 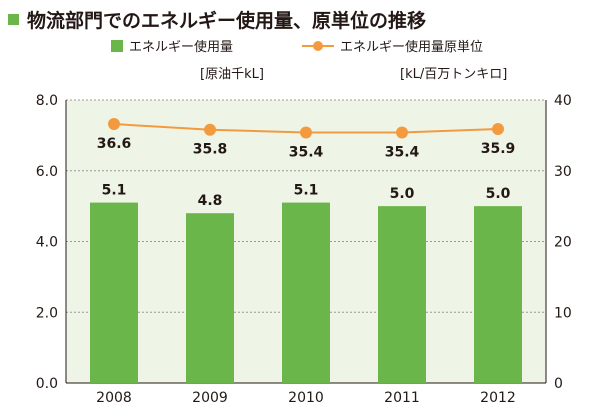 I want to click on left-axis-tick-label: 0.0, so click(x=47, y=384).